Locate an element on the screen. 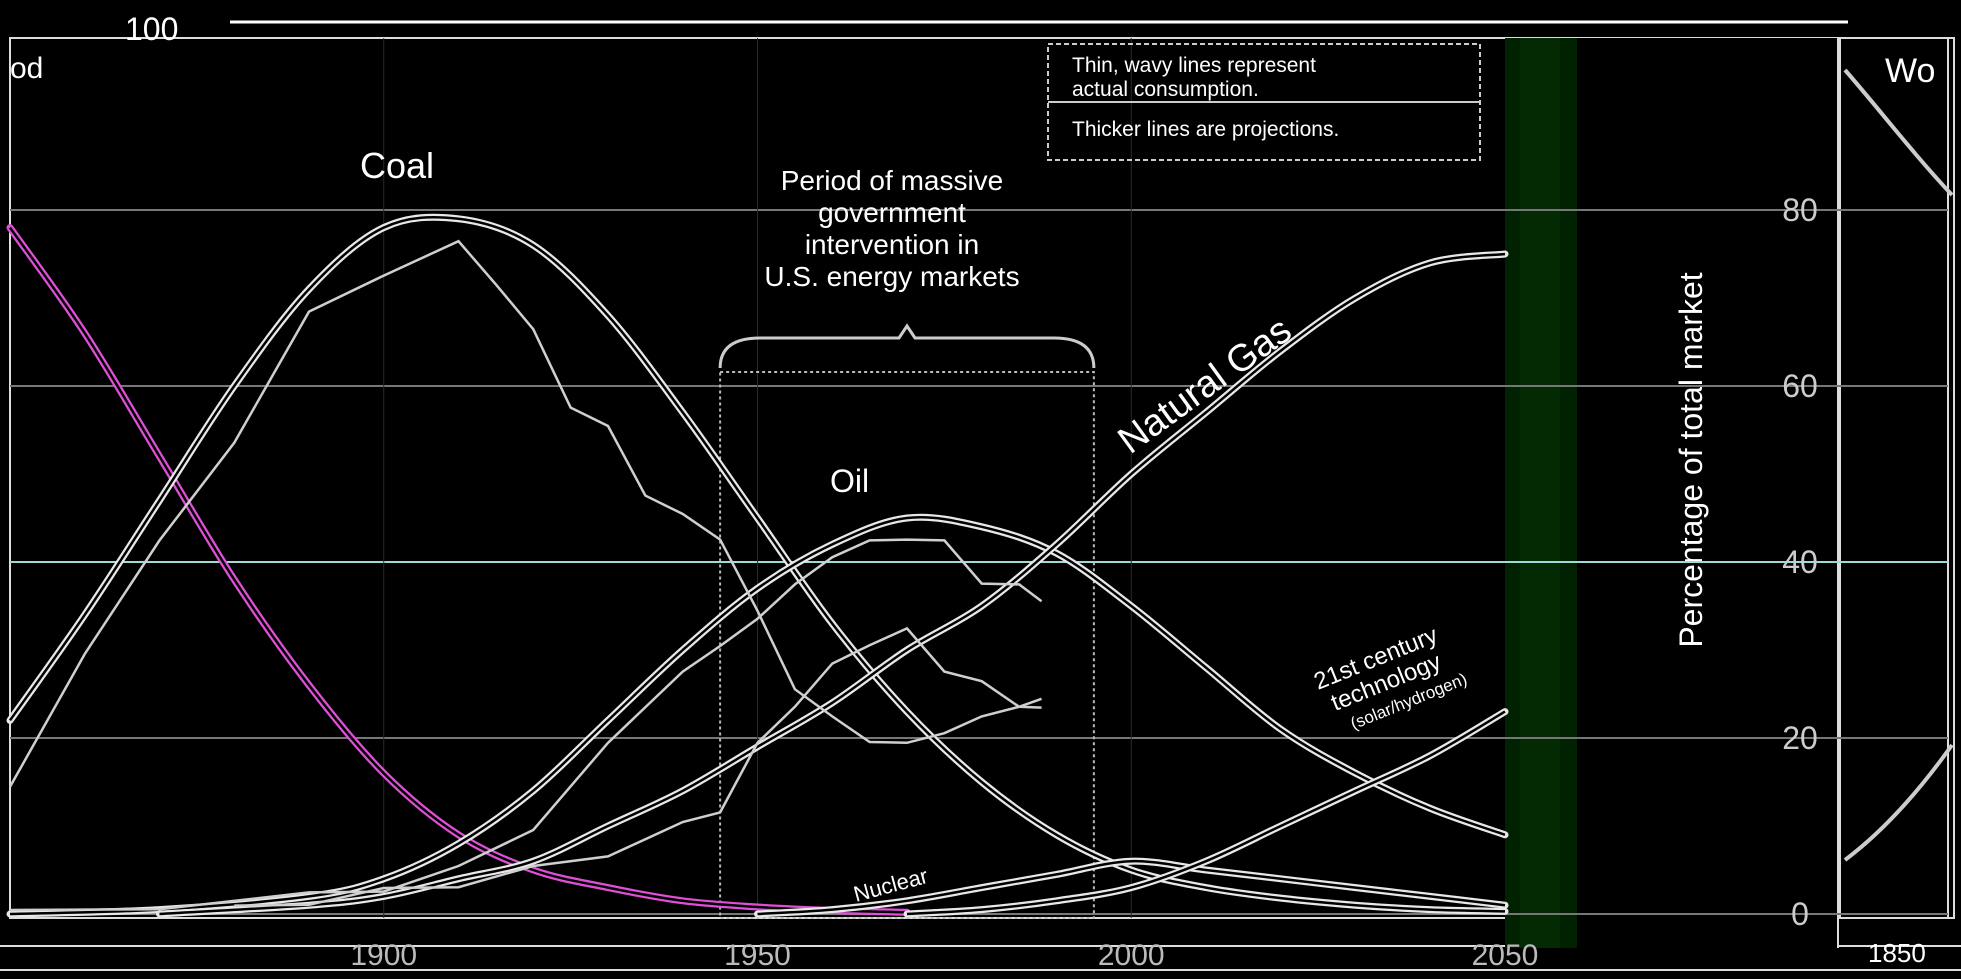 The width and height of the screenshot is (1961, 979). separator-strip-inner is located at coordinates (1540, 493).